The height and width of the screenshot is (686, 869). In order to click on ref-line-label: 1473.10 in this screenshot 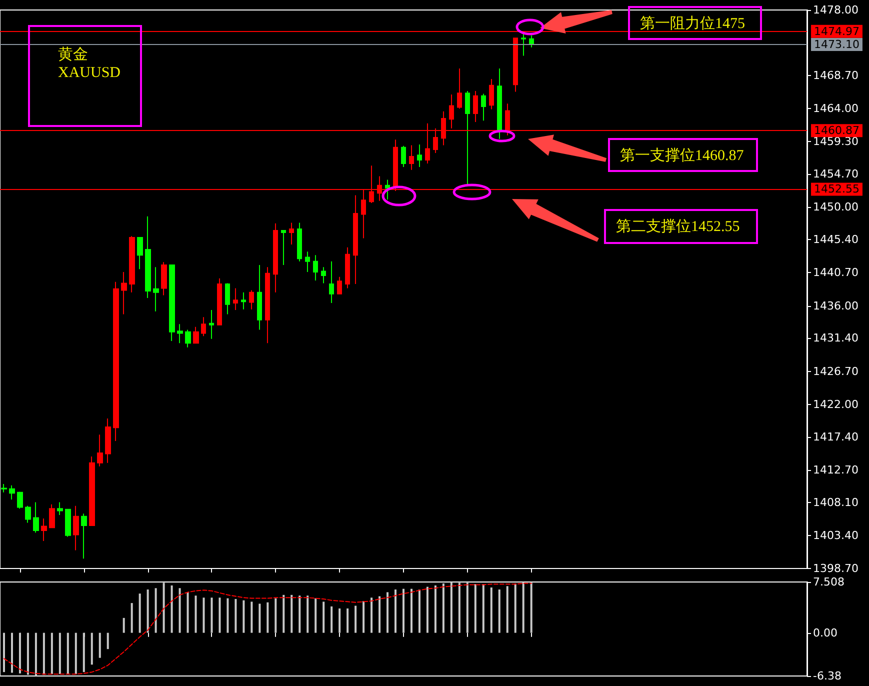, I will do `click(837, 45)`.